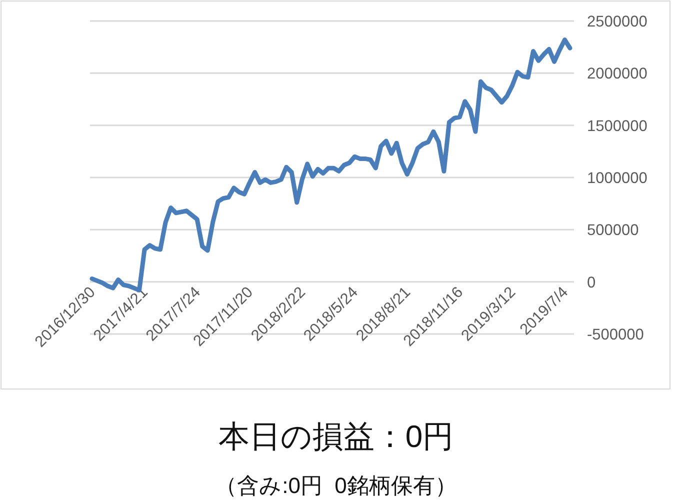  I want to click on y-tick-label: 0, so click(591, 283).